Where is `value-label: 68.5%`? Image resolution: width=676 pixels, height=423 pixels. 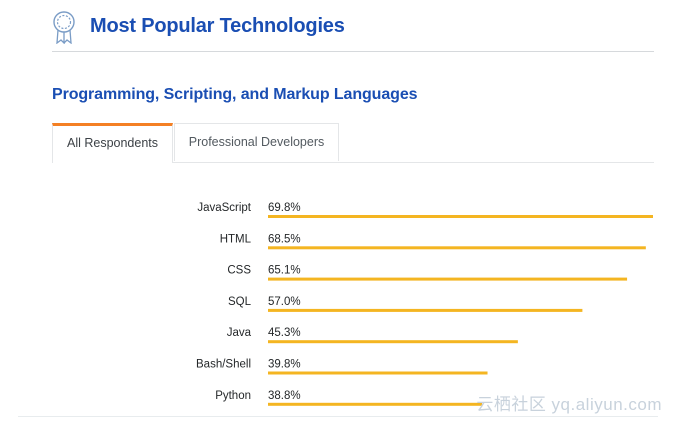
value-label: 68.5% is located at coordinates (284, 239).